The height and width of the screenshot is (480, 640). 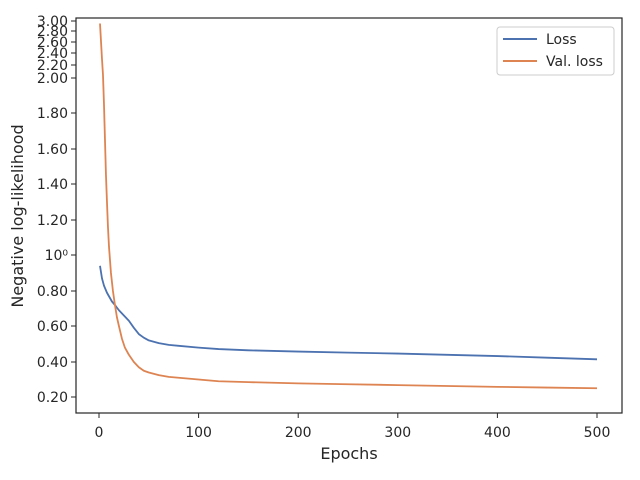 What do you see at coordinates (348, 453) in the screenshot?
I see `x-axis-label: Epochs` at bounding box center [348, 453].